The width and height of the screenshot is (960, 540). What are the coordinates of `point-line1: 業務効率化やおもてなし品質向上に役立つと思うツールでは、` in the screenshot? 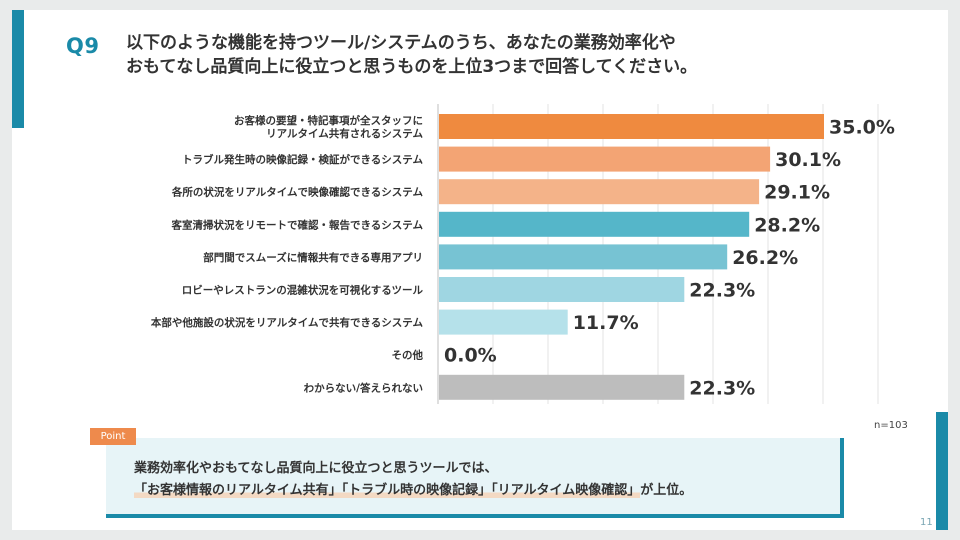 It's located at (316, 468).